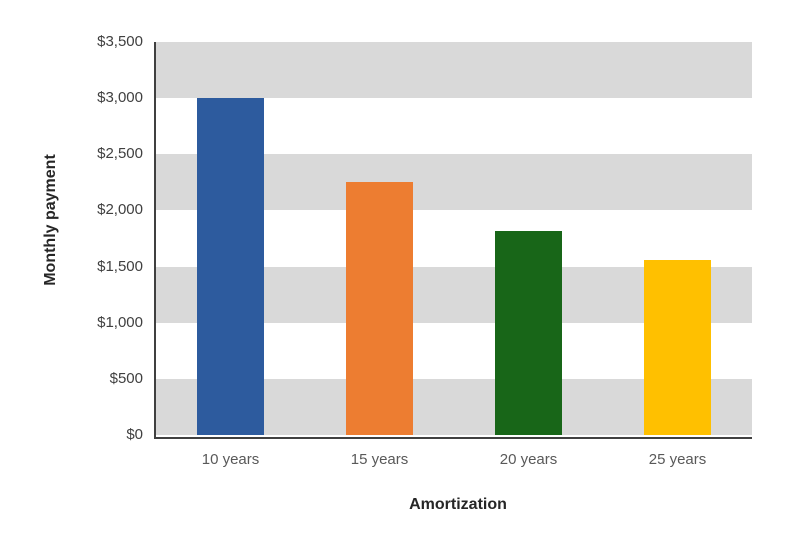  Describe the element at coordinates (230, 459) in the screenshot. I see `x-tick-label: 10 years` at that location.